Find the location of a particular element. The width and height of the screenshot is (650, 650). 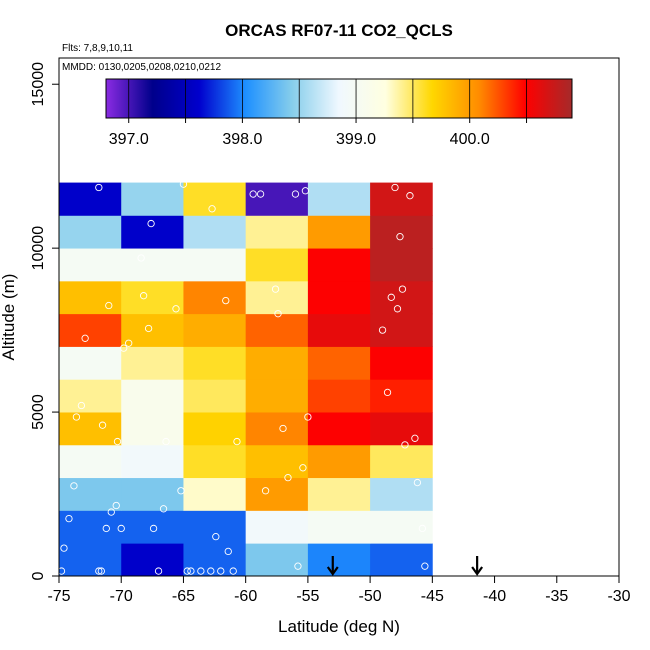

x-tick-label: -45 is located at coordinates (432, 596).